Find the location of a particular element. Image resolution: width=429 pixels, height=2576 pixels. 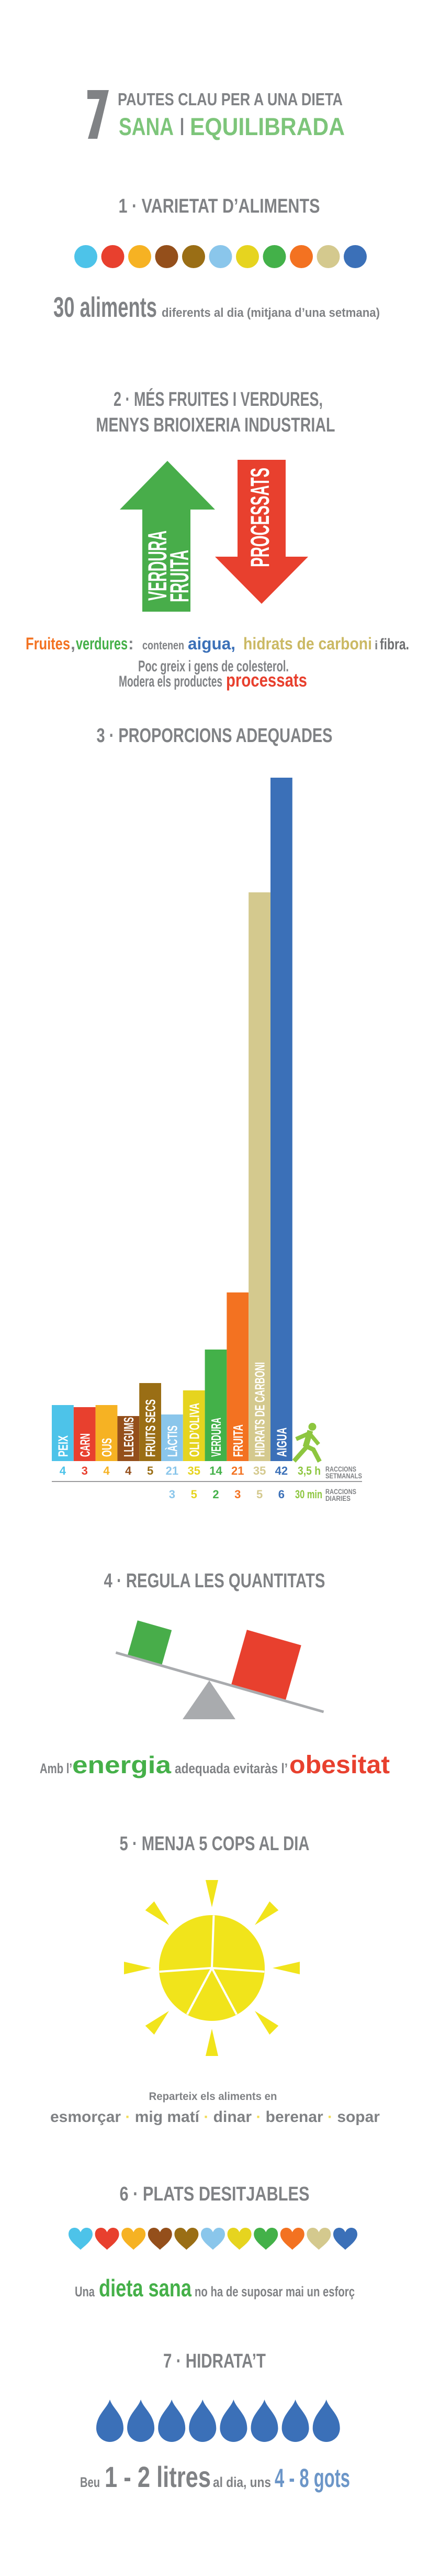

svg-text: 3,5 h is located at coordinates (309, 1470).